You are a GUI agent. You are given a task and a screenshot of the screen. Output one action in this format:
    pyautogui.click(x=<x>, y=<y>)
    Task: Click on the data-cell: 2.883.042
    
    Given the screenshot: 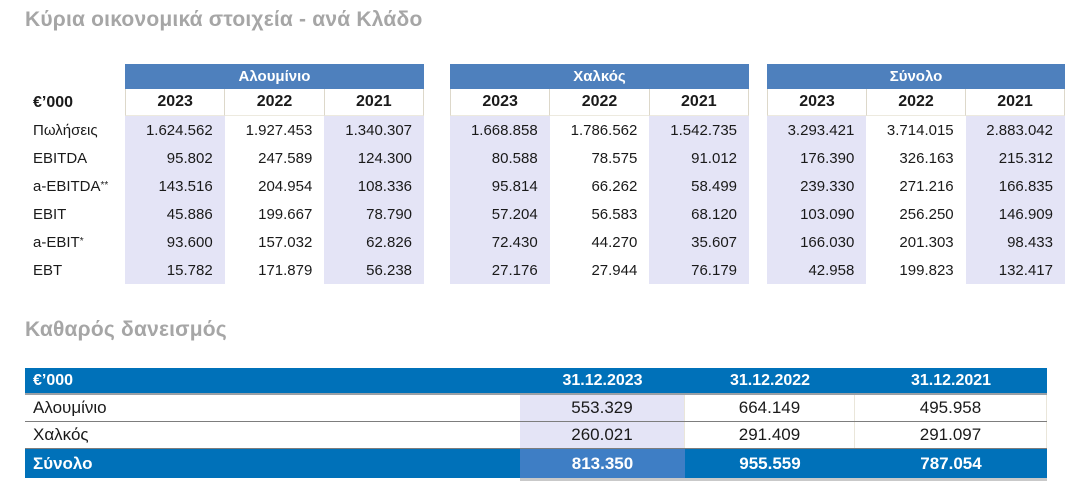 What is the action you would take?
    pyautogui.click(x=1015, y=130)
    